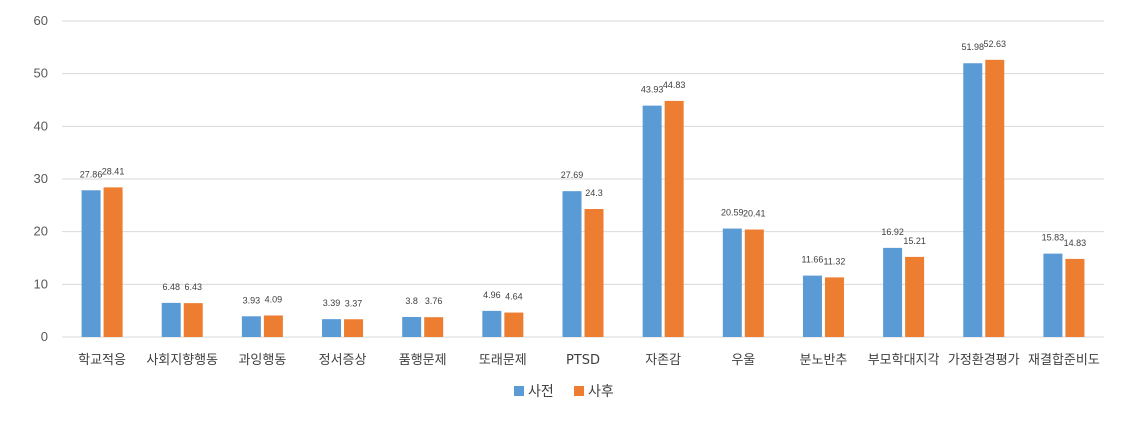  I want to click on data-label-post-4: 3.76, so click(434, 301).